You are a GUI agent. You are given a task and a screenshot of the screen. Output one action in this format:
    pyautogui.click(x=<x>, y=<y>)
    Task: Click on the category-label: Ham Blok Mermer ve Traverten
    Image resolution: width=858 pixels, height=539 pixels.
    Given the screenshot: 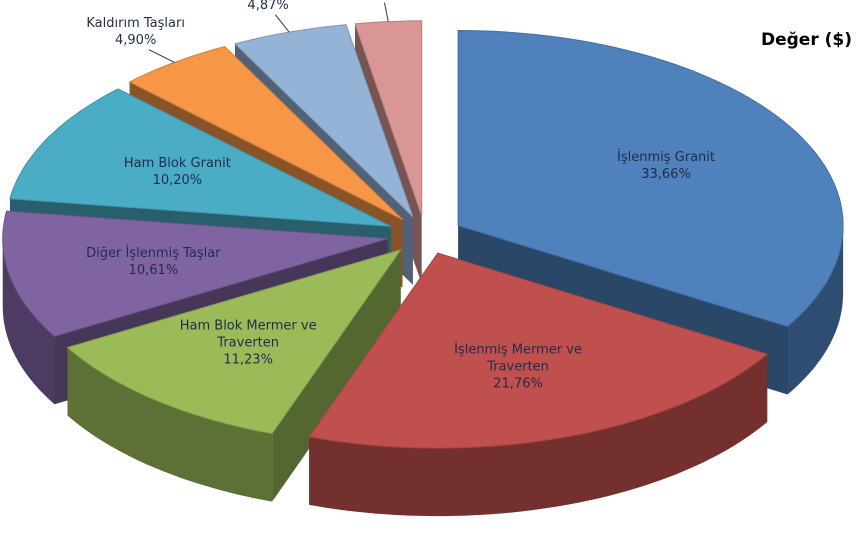 What is the action you would take?
    pyautogui.click(x=248, y=334)
    